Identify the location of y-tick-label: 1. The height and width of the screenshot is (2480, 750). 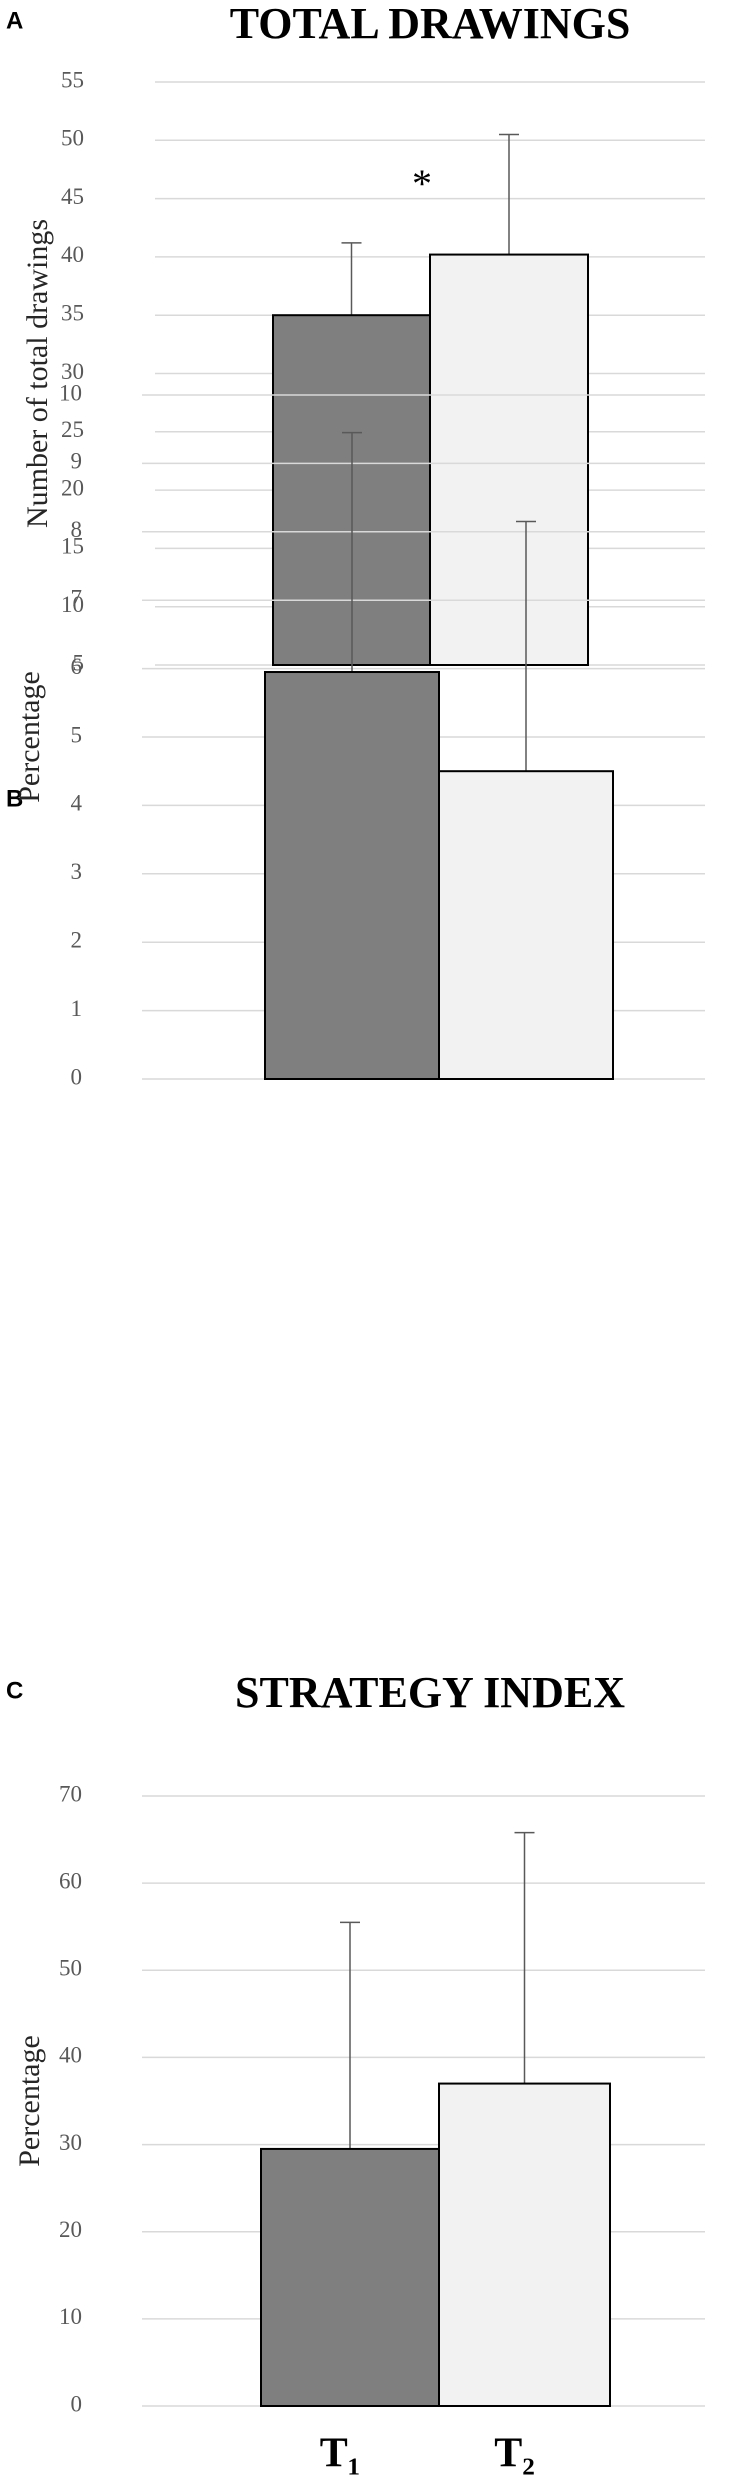
(77, 1008).